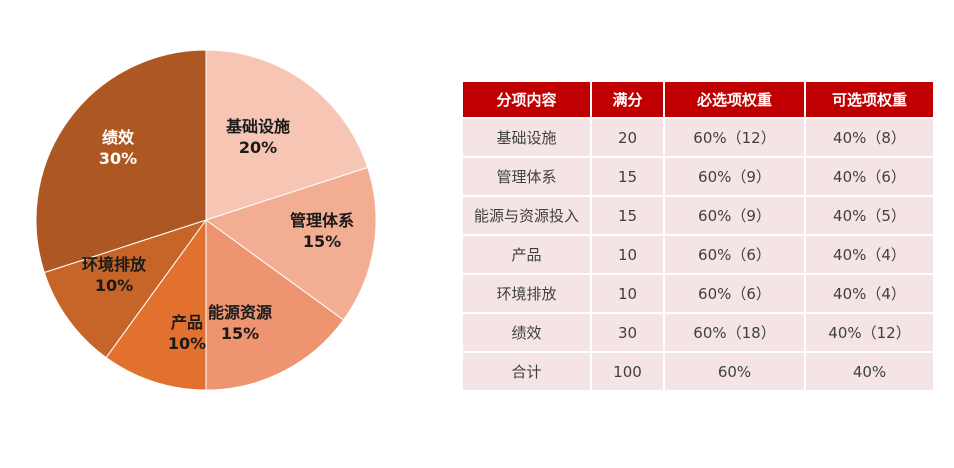 The image size is (954, 468). What do you see at coordinates (628, 332) in the screenshot?
I see `table-cell: 30` at bounding box center [628, 332].